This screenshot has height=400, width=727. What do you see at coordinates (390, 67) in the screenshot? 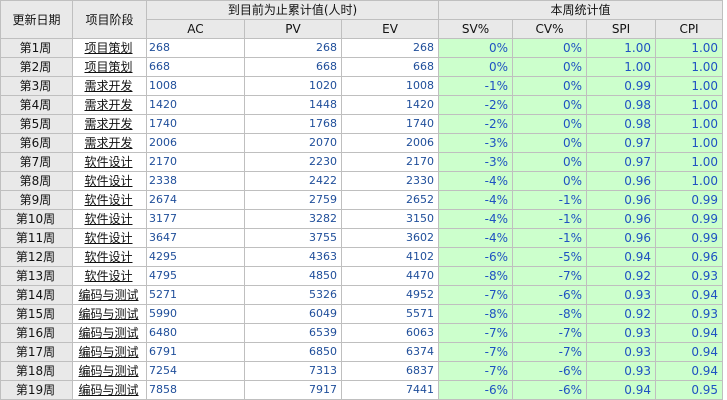
I see `cell-ev: 668` at bounding box center [390, 67].